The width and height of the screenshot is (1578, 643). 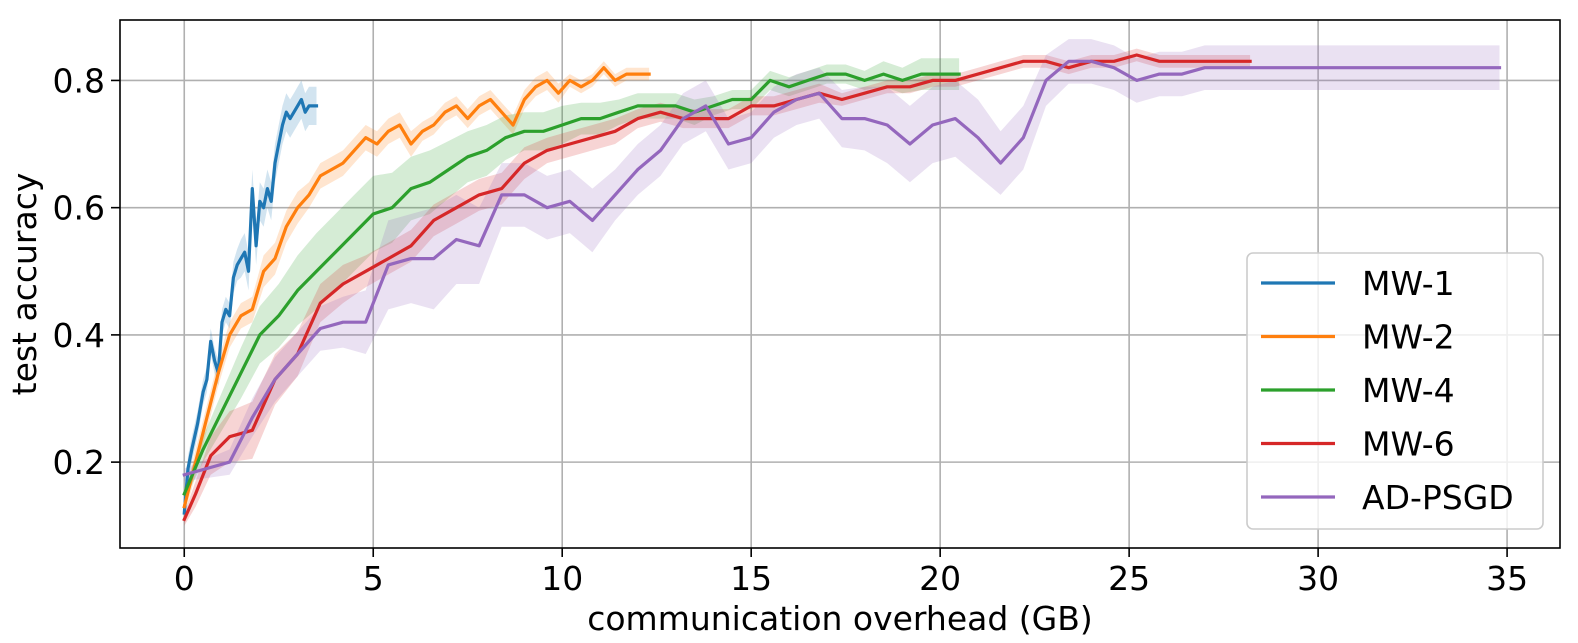 I want to click on x-tick-label: 5, so click(x=373, y=578).